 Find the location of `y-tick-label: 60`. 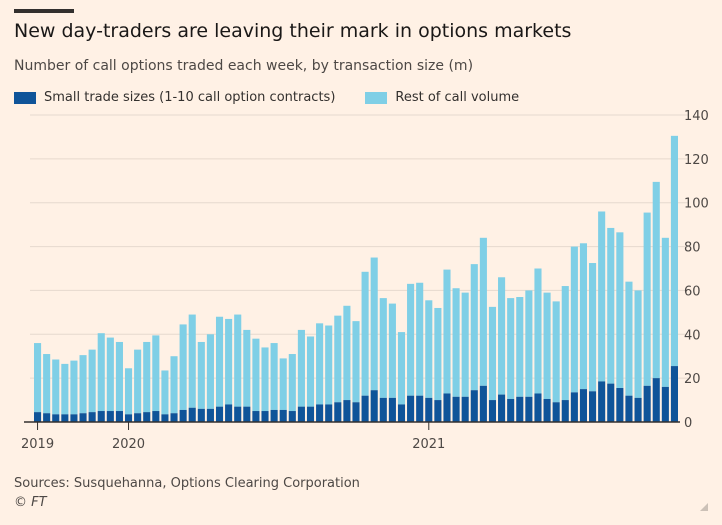

y-tick-label: 60 is located at coordinates (692, 291).